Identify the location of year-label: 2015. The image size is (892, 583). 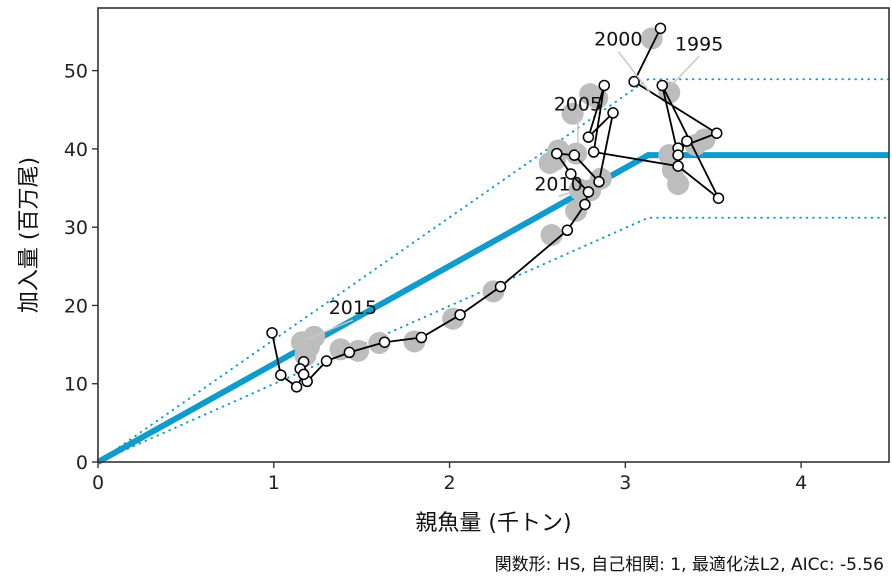
(353, 308).